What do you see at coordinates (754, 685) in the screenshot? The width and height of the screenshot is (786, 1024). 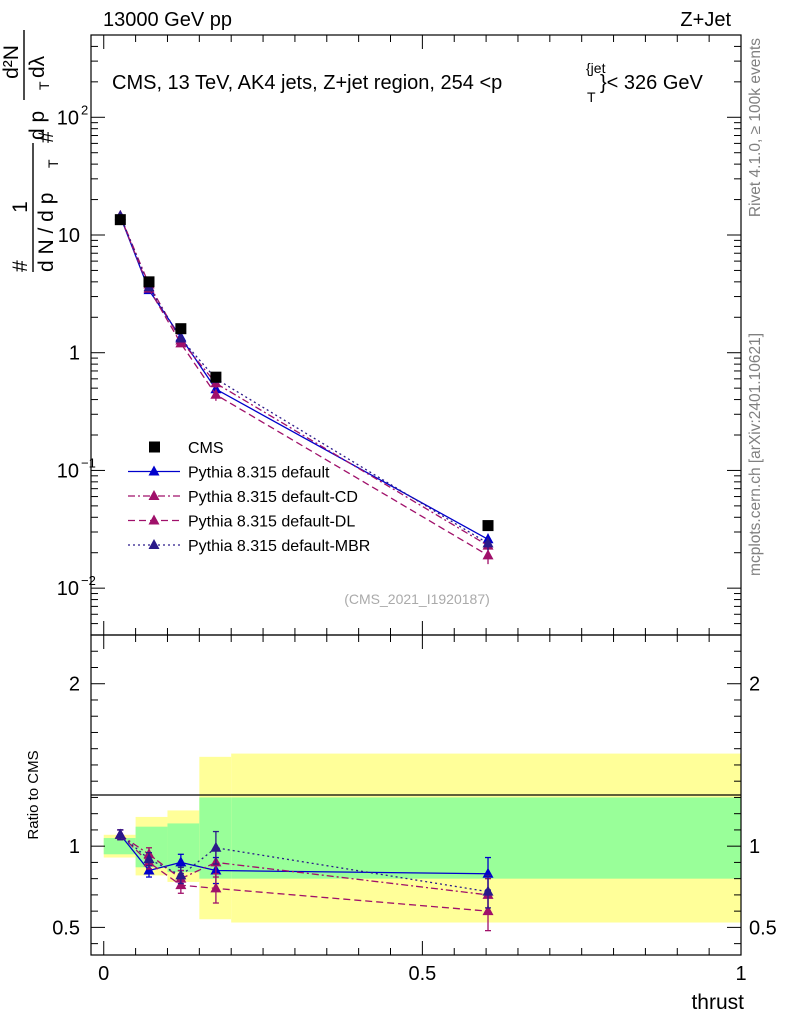 I see `ratio-y-tick-label-right: 2` at bounding box center [754, 685].